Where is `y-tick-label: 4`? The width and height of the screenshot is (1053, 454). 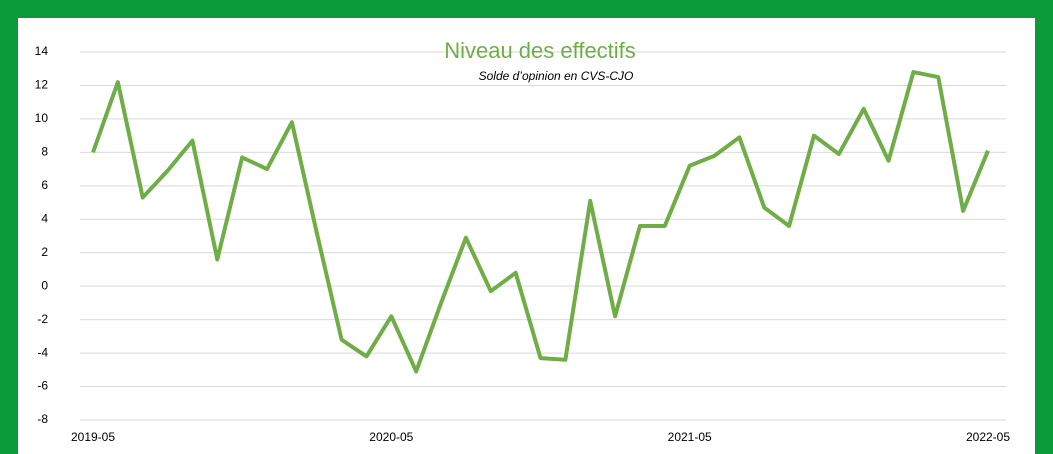
y-tick-label: 4 is located at coordinates (44, 218).